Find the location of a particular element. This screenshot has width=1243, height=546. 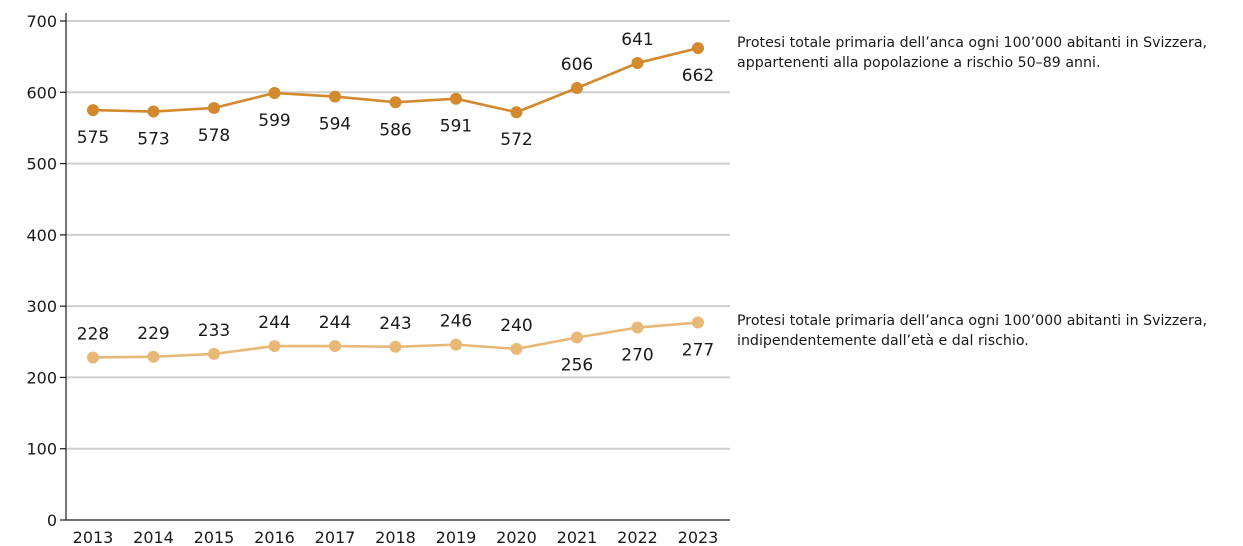

x-tick-label: 2016 is located at coordinates (274, 537).